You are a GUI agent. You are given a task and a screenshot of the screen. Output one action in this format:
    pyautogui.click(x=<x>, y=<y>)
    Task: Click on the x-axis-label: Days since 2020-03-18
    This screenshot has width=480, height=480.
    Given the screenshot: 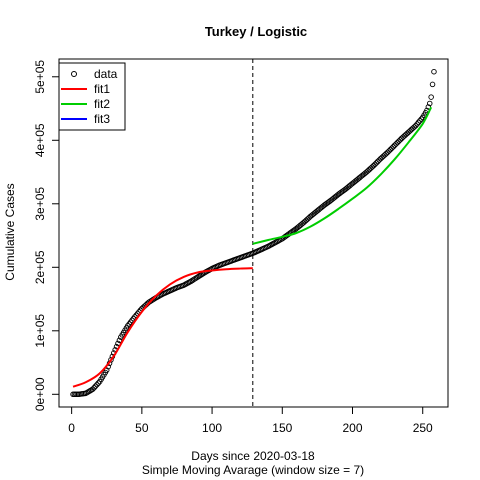 What is the action you would take?
    pyautogui.click(x=253, y=456)
    